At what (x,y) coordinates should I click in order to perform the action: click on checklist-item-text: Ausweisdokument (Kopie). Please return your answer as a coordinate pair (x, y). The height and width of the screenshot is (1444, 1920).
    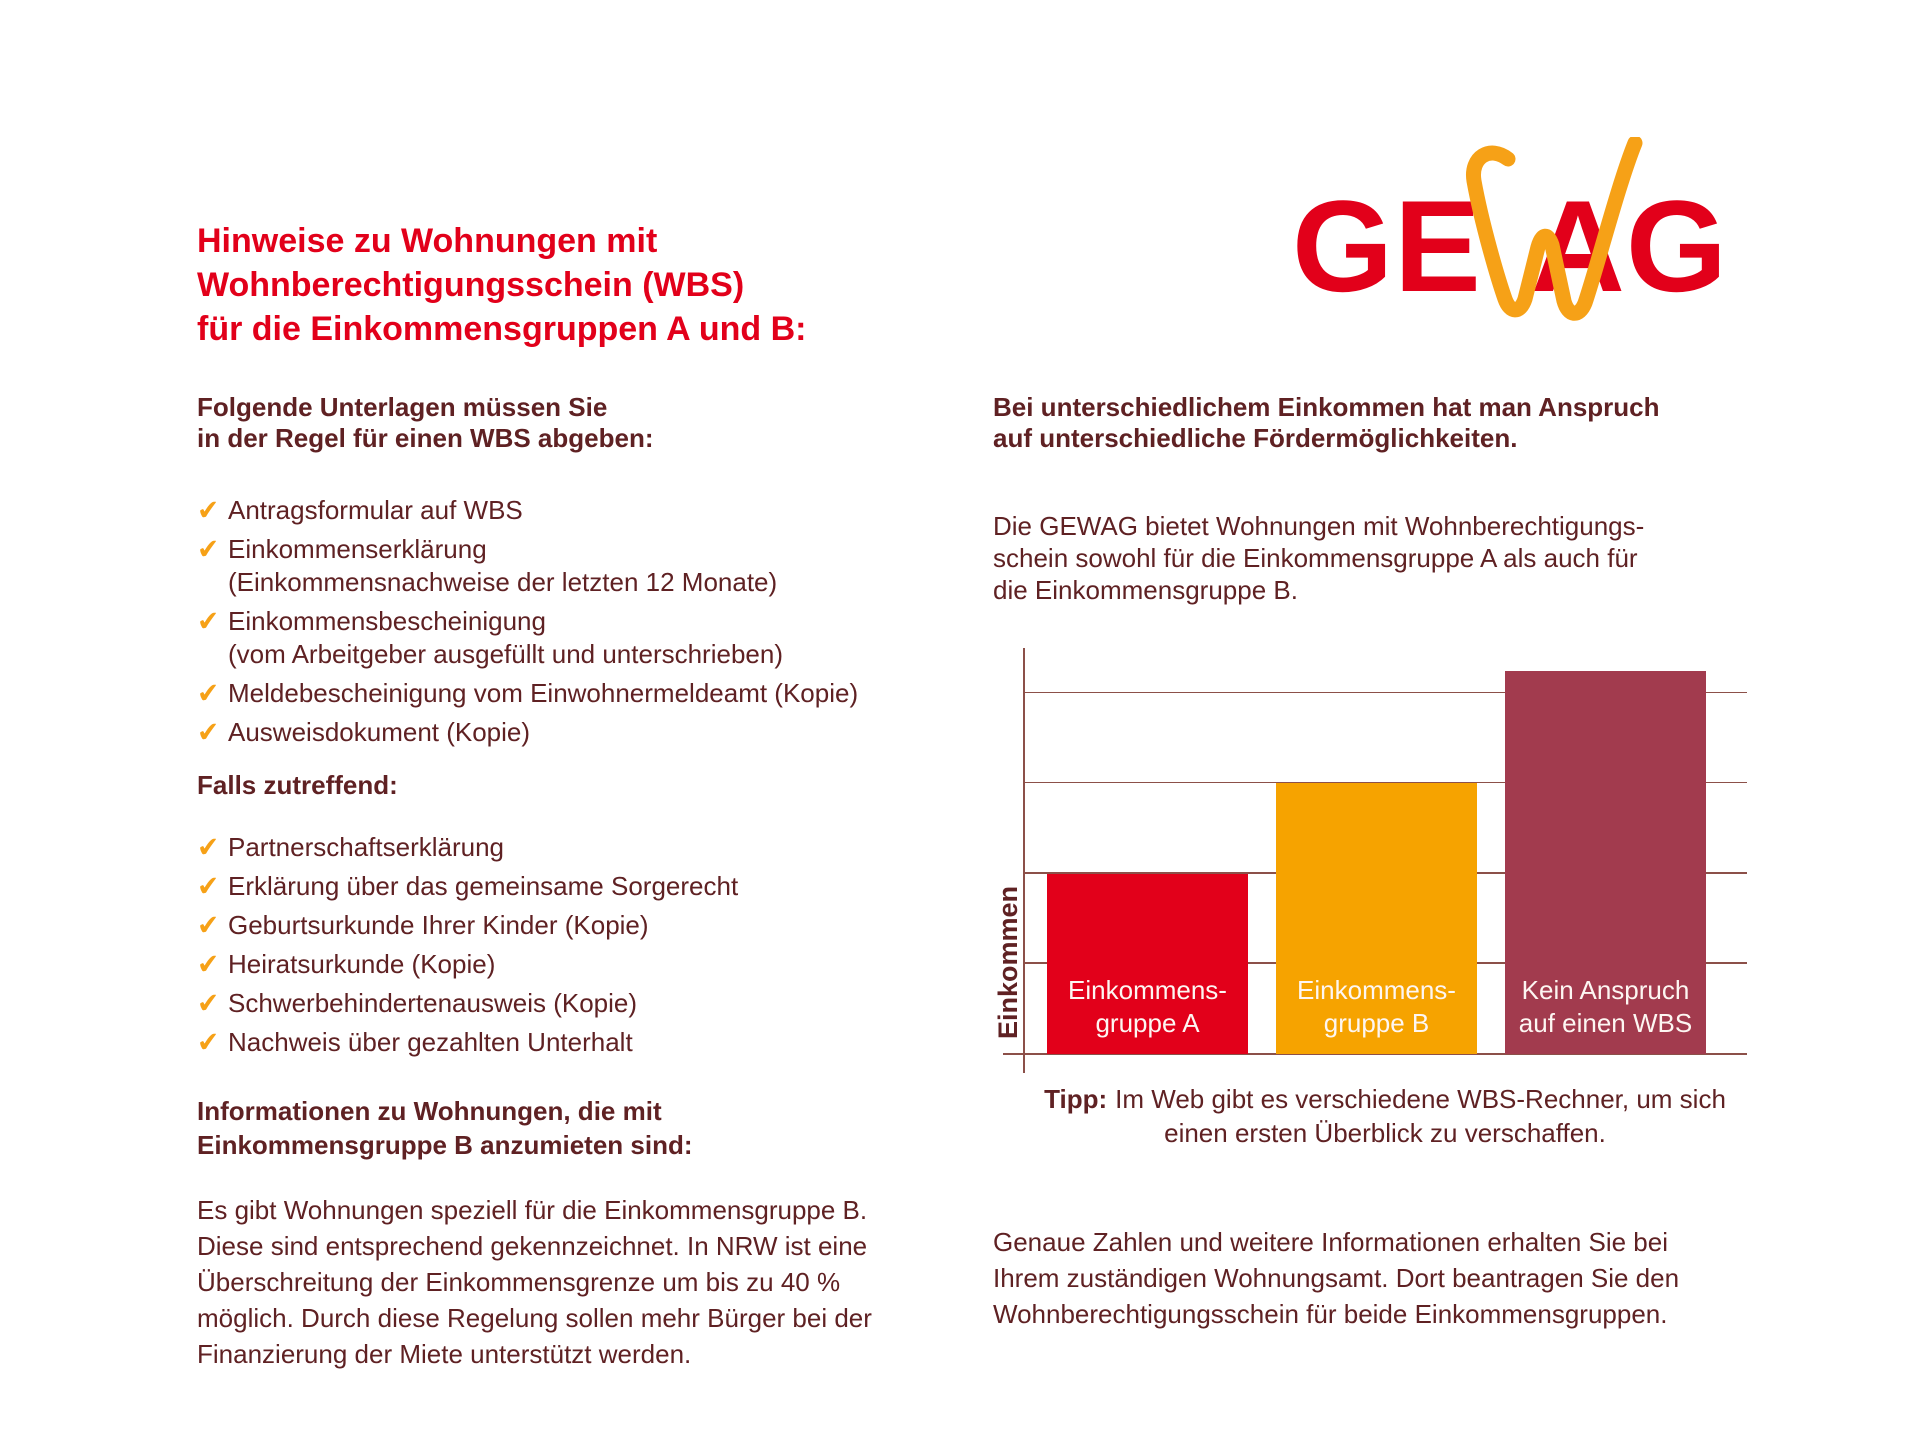
    Looking at the image, I should click on (379, 732).